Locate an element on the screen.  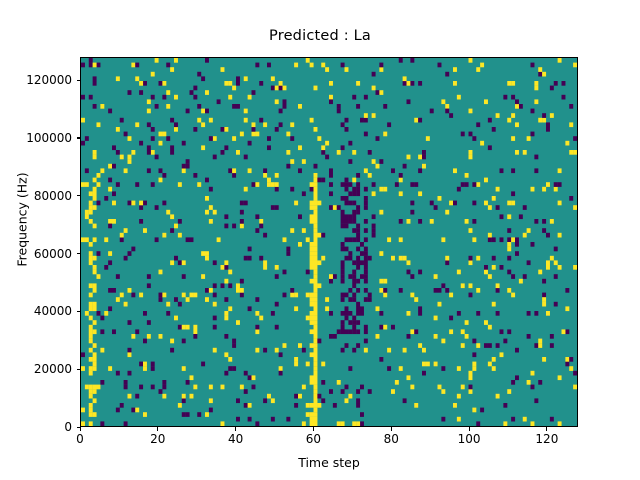
x-tick-label: 100 is located at coordinates (469, 439).